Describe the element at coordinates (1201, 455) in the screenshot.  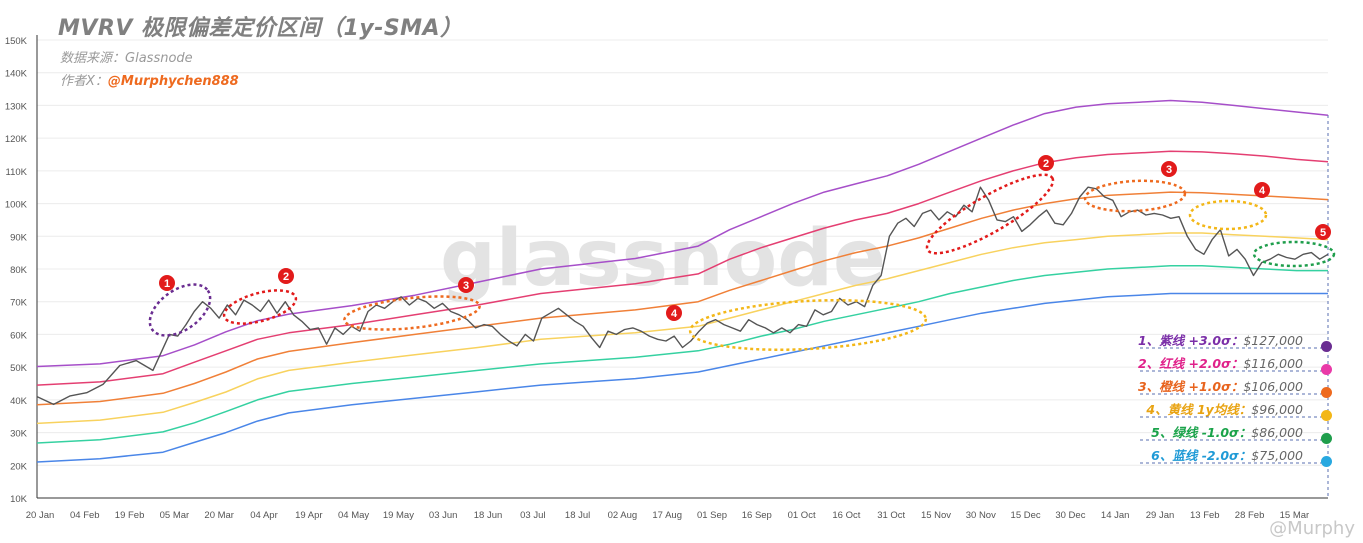
I see `legend-label: 6、蓝线 -2.0σ：` at that location.